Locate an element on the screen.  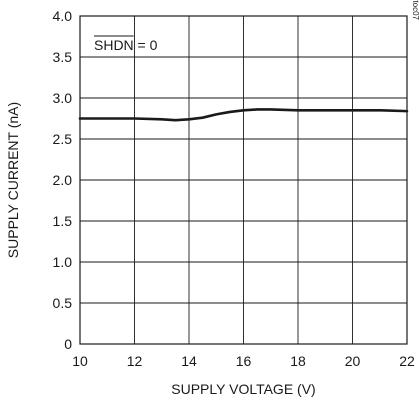
y-tick-label: 0.5 is located at coordinates (63, 303).